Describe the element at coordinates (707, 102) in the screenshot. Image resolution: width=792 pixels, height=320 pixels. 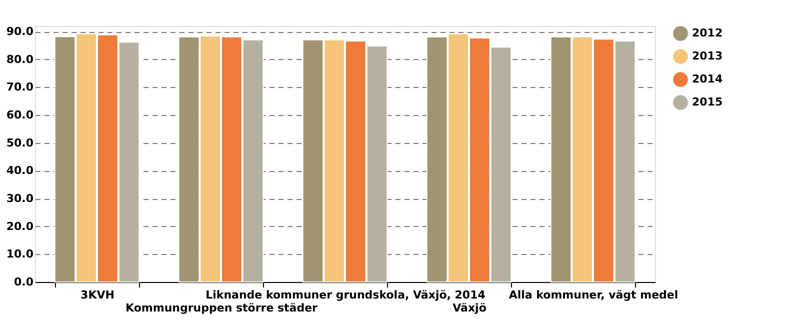
I see `legend-label: 2015` at that location.